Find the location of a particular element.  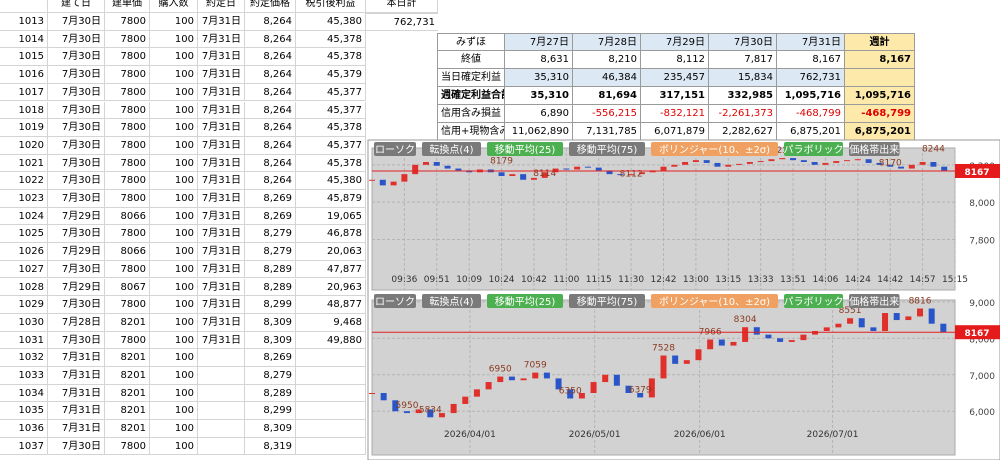

row-number: 1016 is located at coordinates (24, 75).